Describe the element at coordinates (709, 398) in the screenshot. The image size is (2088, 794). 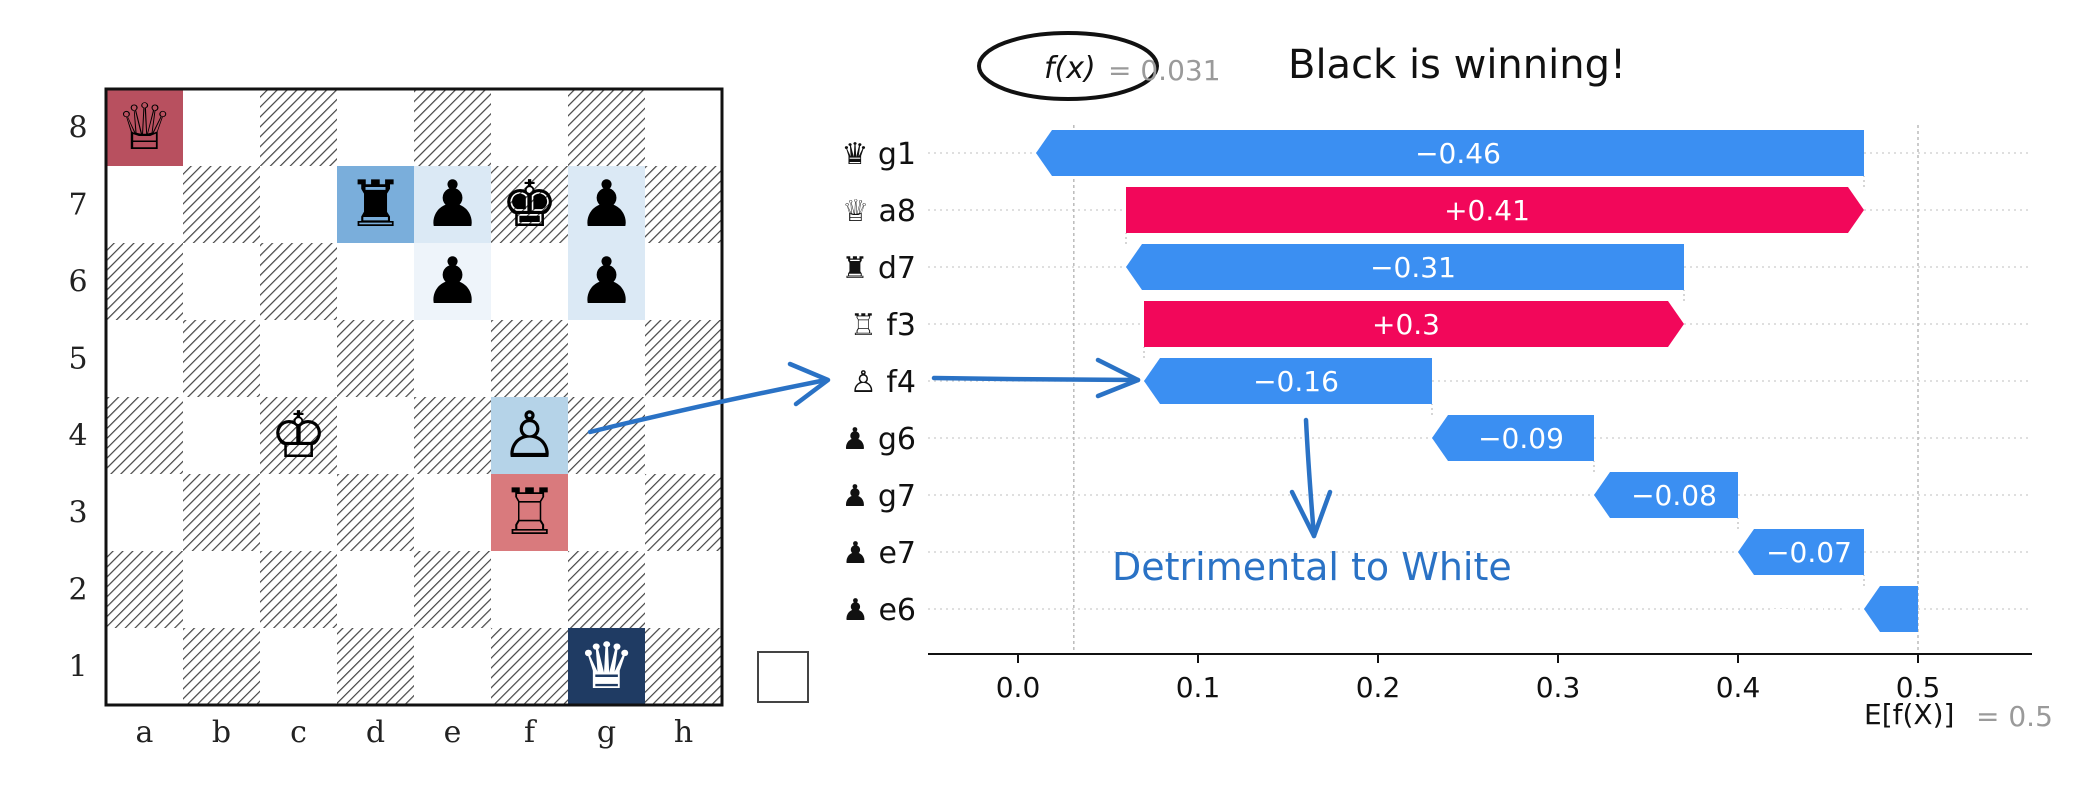
I see `board-to-label-arrow` at that location.